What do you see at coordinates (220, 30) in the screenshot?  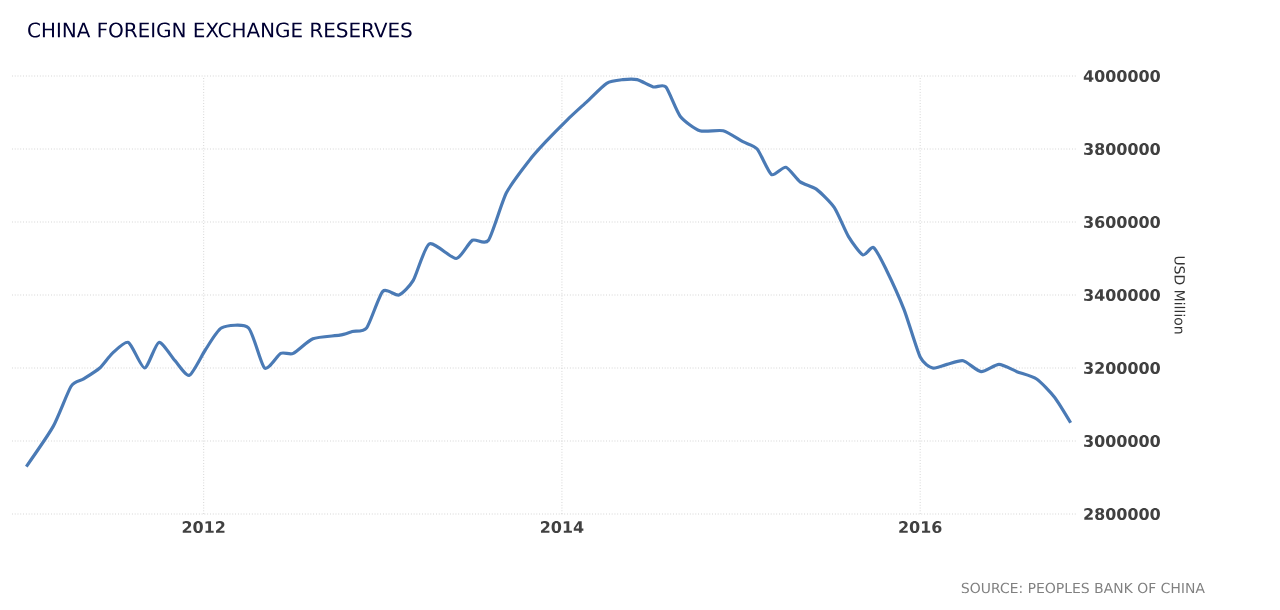 I see `chart-title: CHINA FOREIGN EXCHANGE RESERVES` at bounding box center [220, 30].